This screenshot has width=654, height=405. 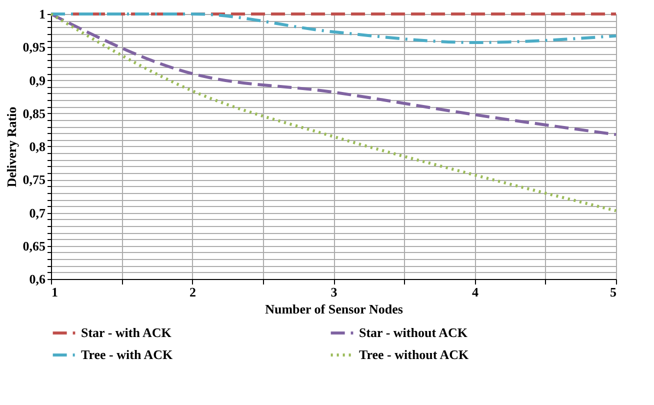 What do you see at coordinates (37, 212) in the screenshot?
I see `y-tick-label: 0,7` at bounding box center [37, 212].